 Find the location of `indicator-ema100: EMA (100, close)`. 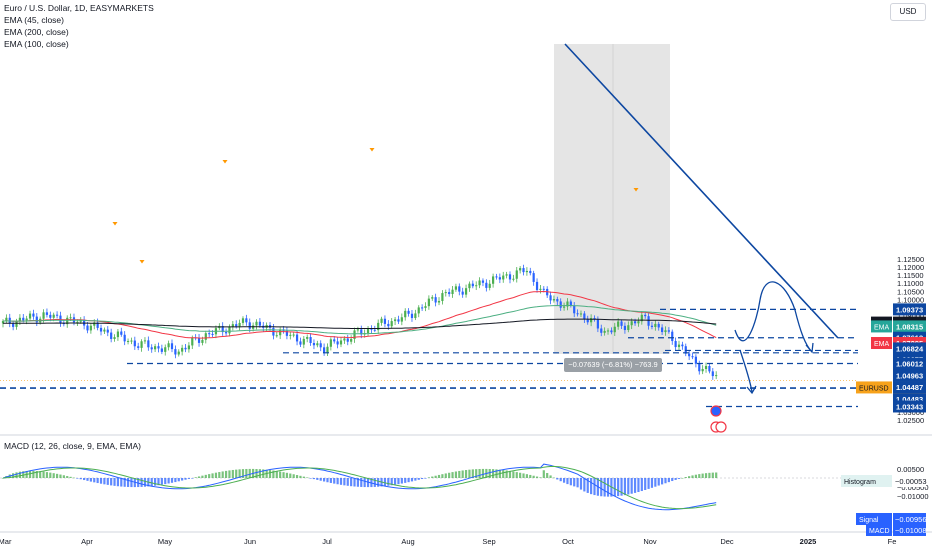

indicator-ema100: EMA (100, close) is located at coordinates (36, 44).